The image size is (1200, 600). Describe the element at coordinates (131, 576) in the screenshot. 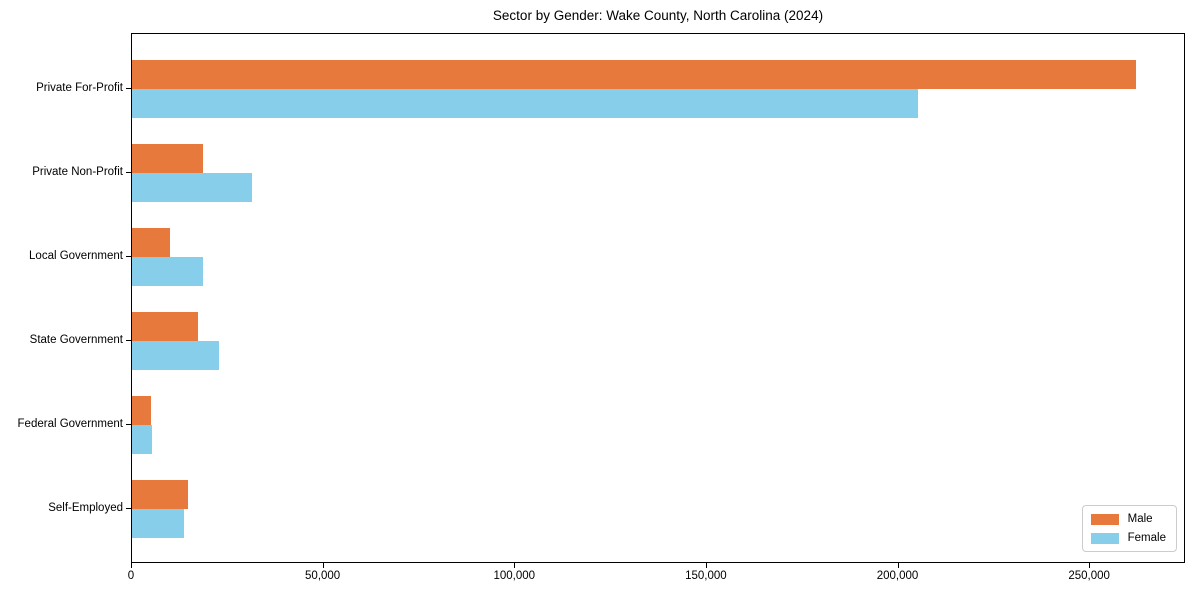

I see `x-tick-label: 0` at that location.